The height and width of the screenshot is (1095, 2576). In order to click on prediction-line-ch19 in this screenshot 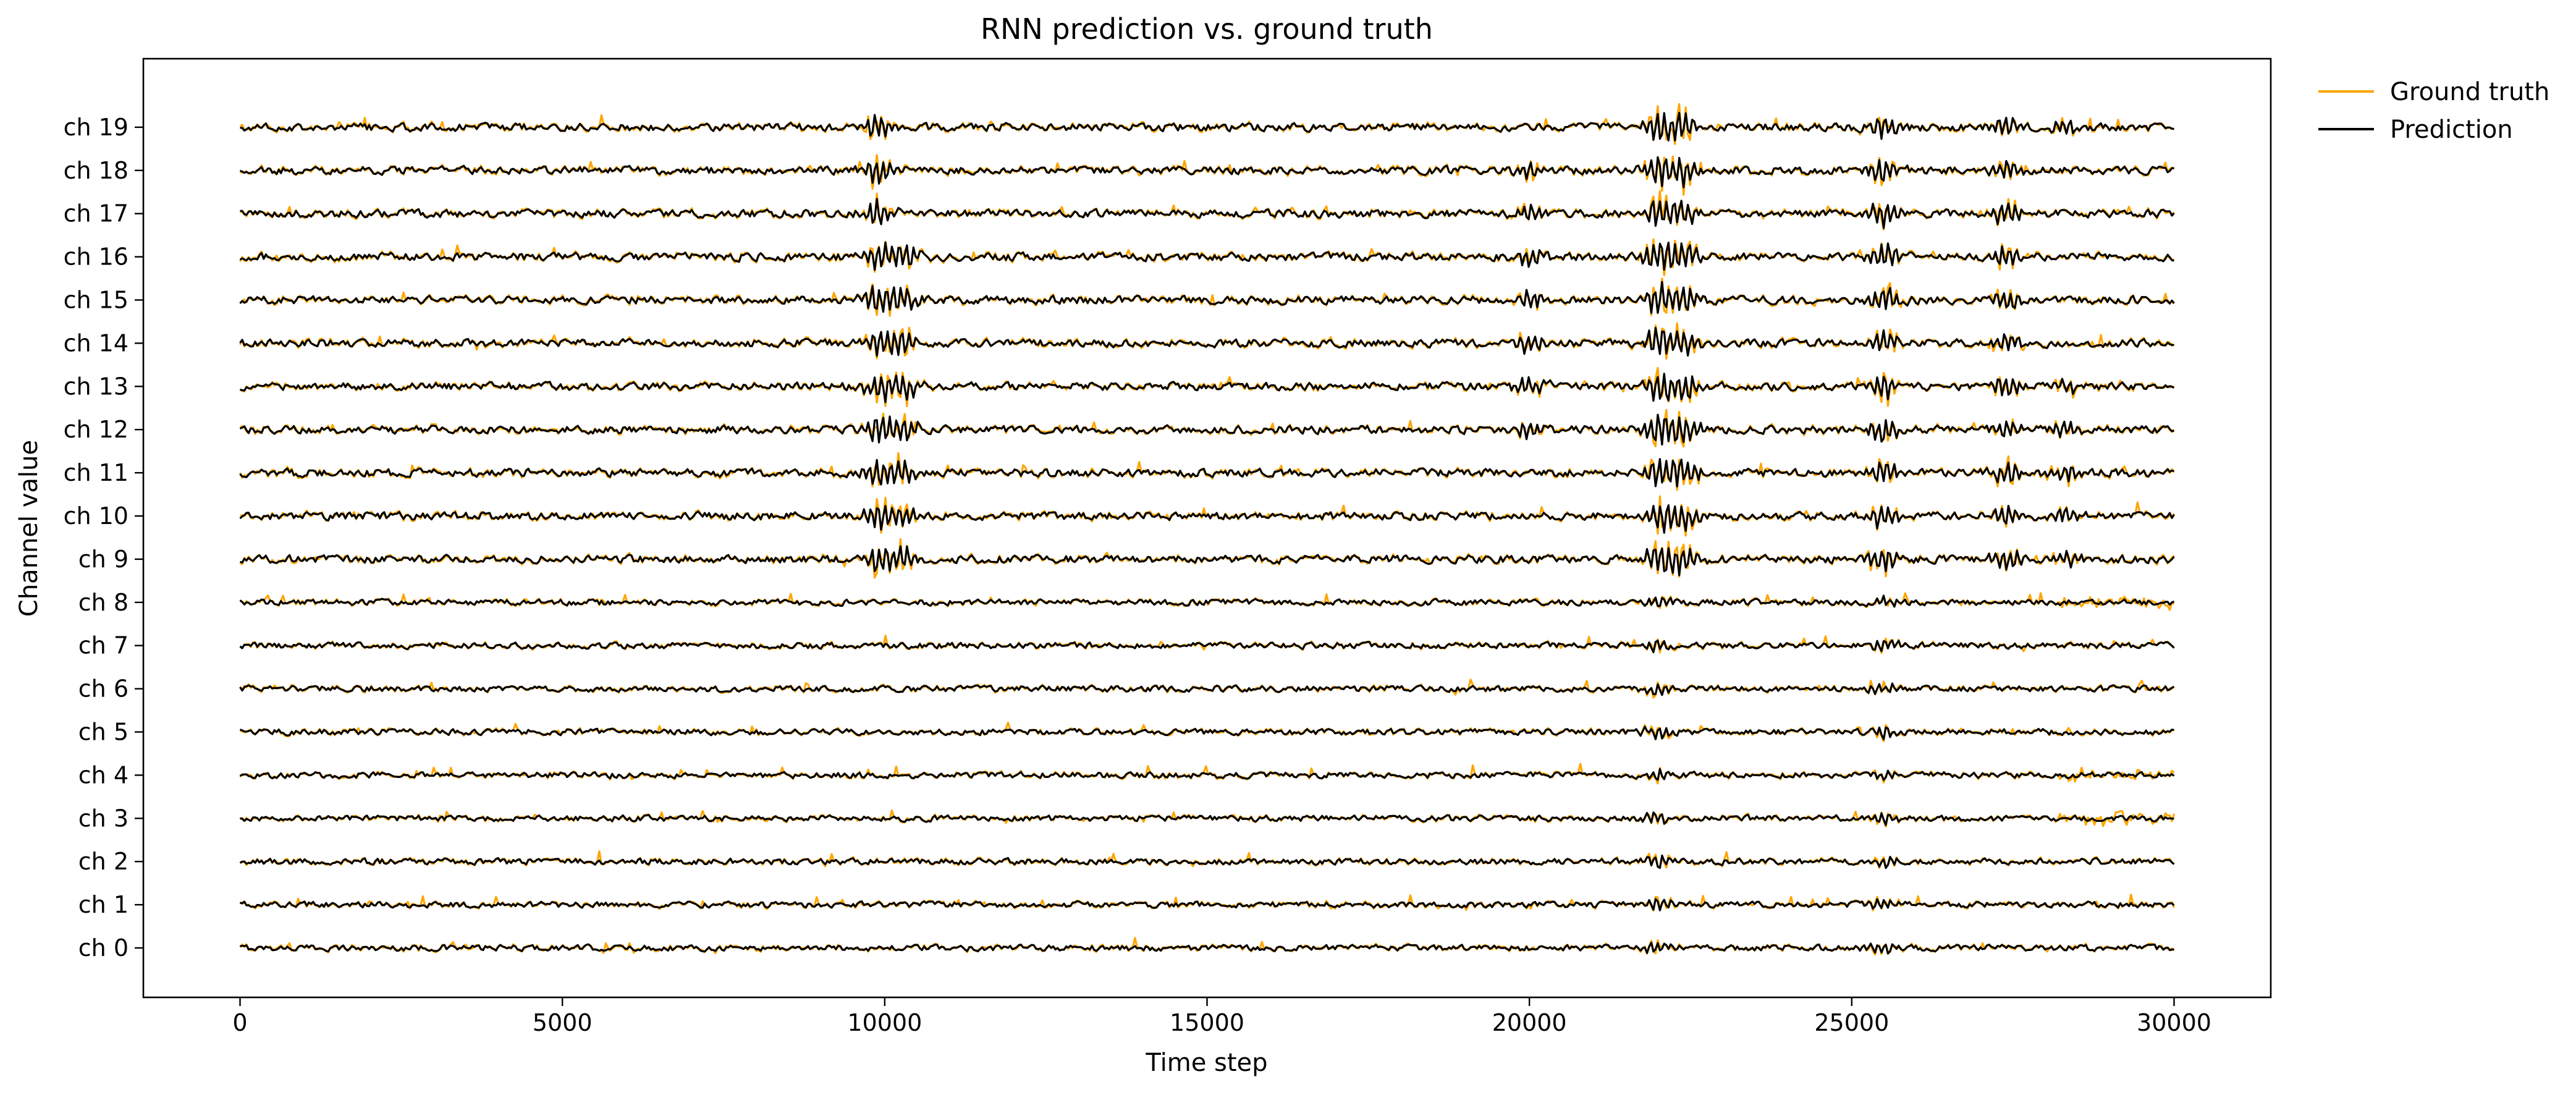, I will do `click(1207, 127)`.